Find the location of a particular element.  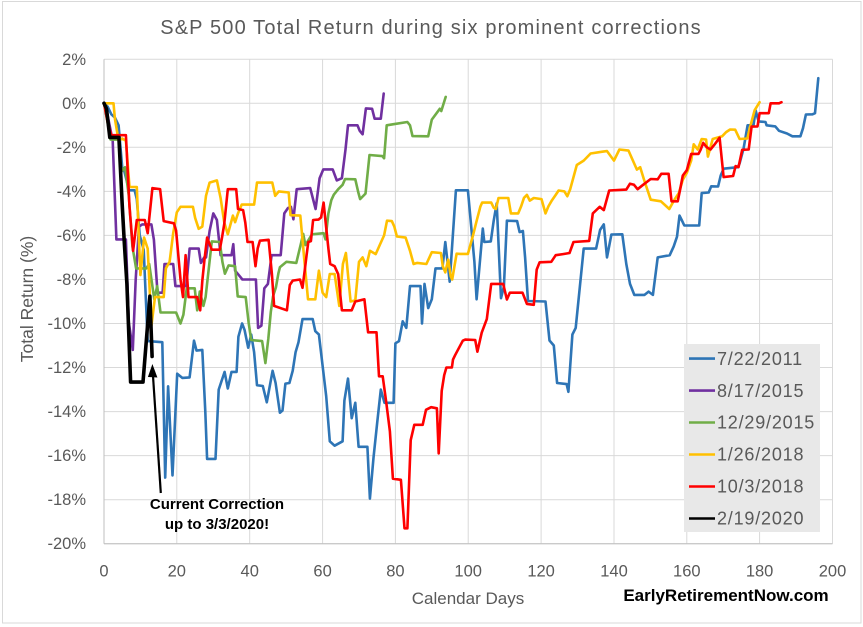

svg-text: -10% is located at coordinates (66, 324).